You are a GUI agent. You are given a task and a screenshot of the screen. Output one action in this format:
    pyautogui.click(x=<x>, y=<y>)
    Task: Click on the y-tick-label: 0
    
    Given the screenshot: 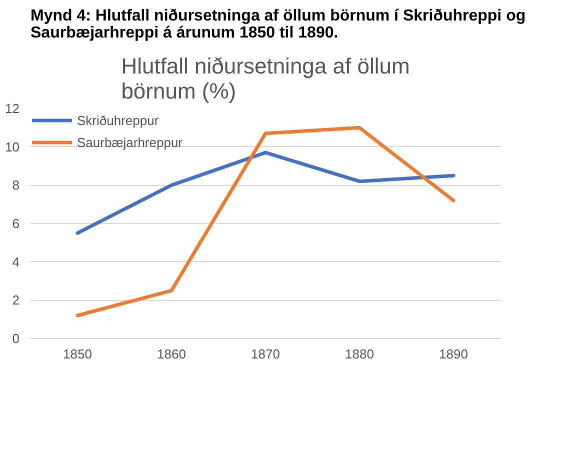 What is the action you would take?
    pyautogui.click(x=16, y=338)
    